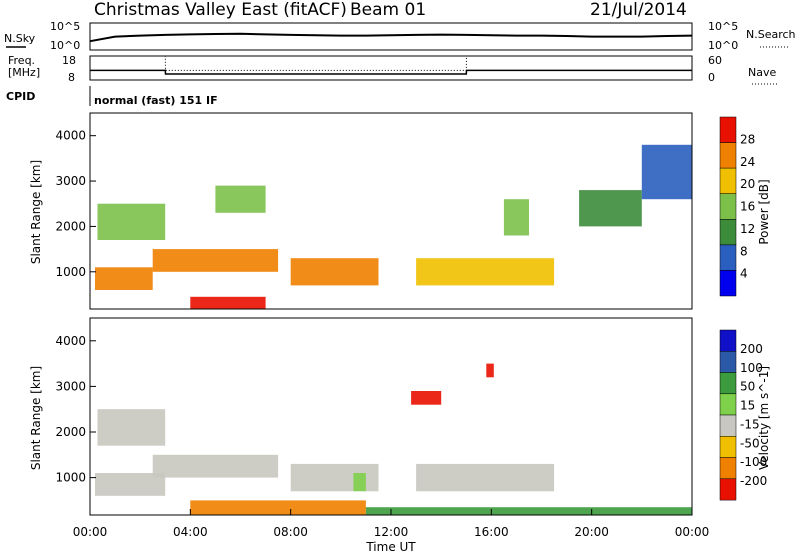 This screenshot has height=558, width=800. I want to click on freq-line, so click(391, 72).